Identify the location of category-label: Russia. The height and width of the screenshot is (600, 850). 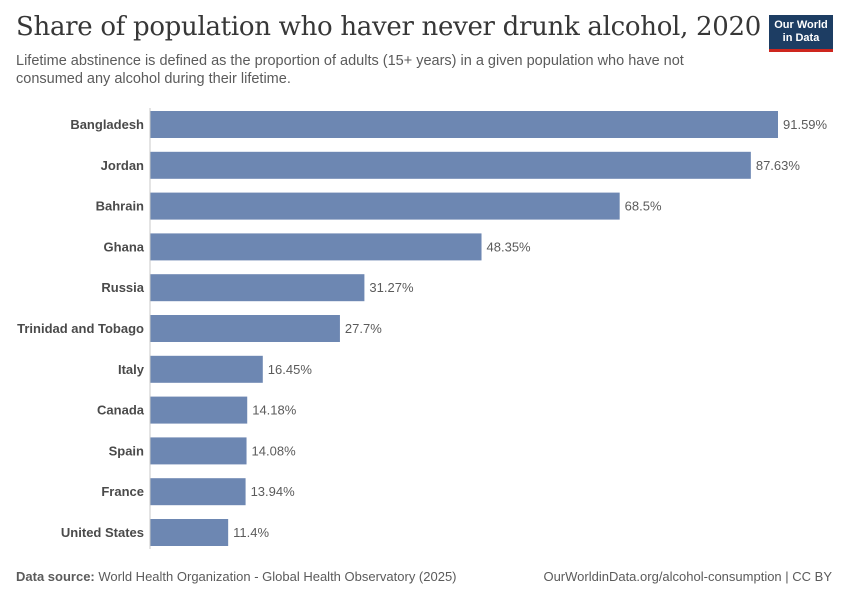
(122, 287).